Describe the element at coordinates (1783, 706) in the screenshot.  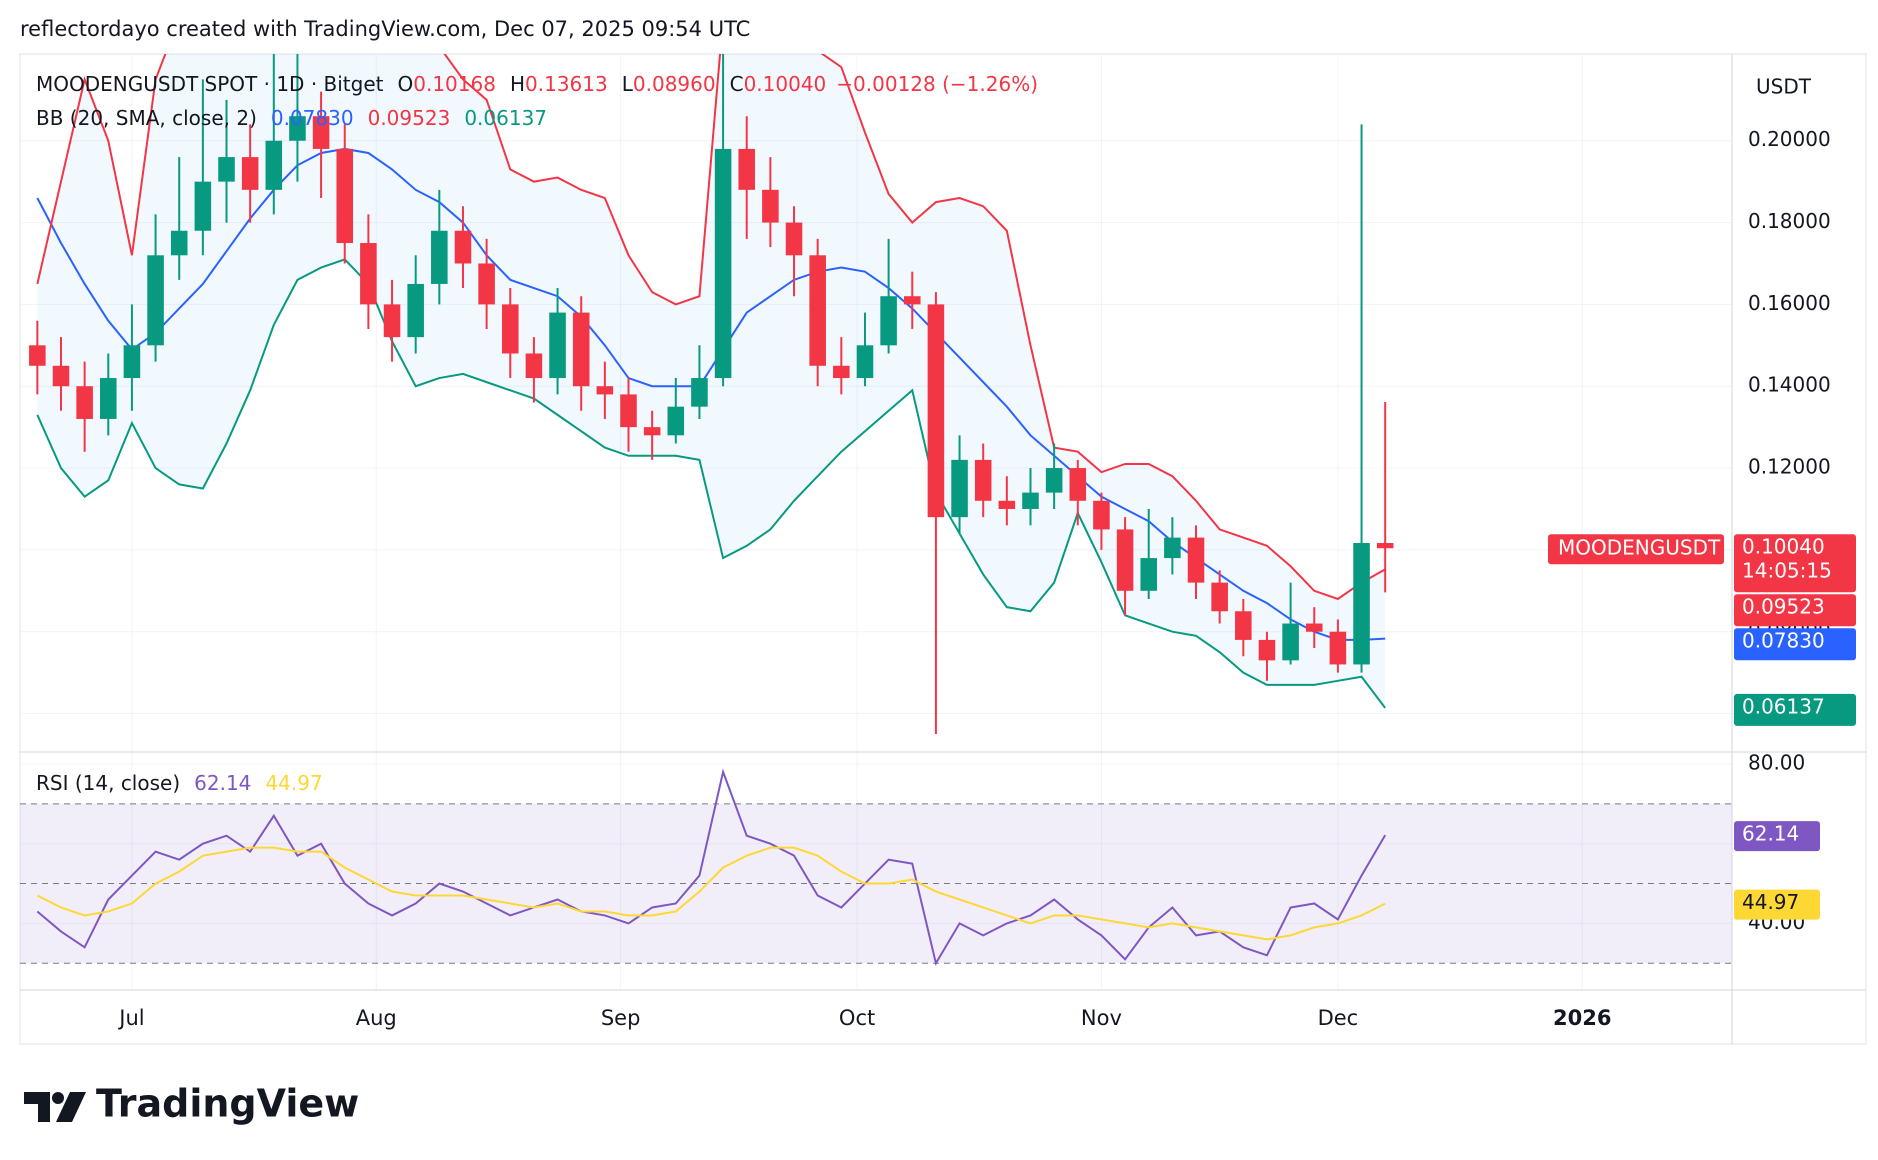
I see `band-last-value: 0.06137` at that location.